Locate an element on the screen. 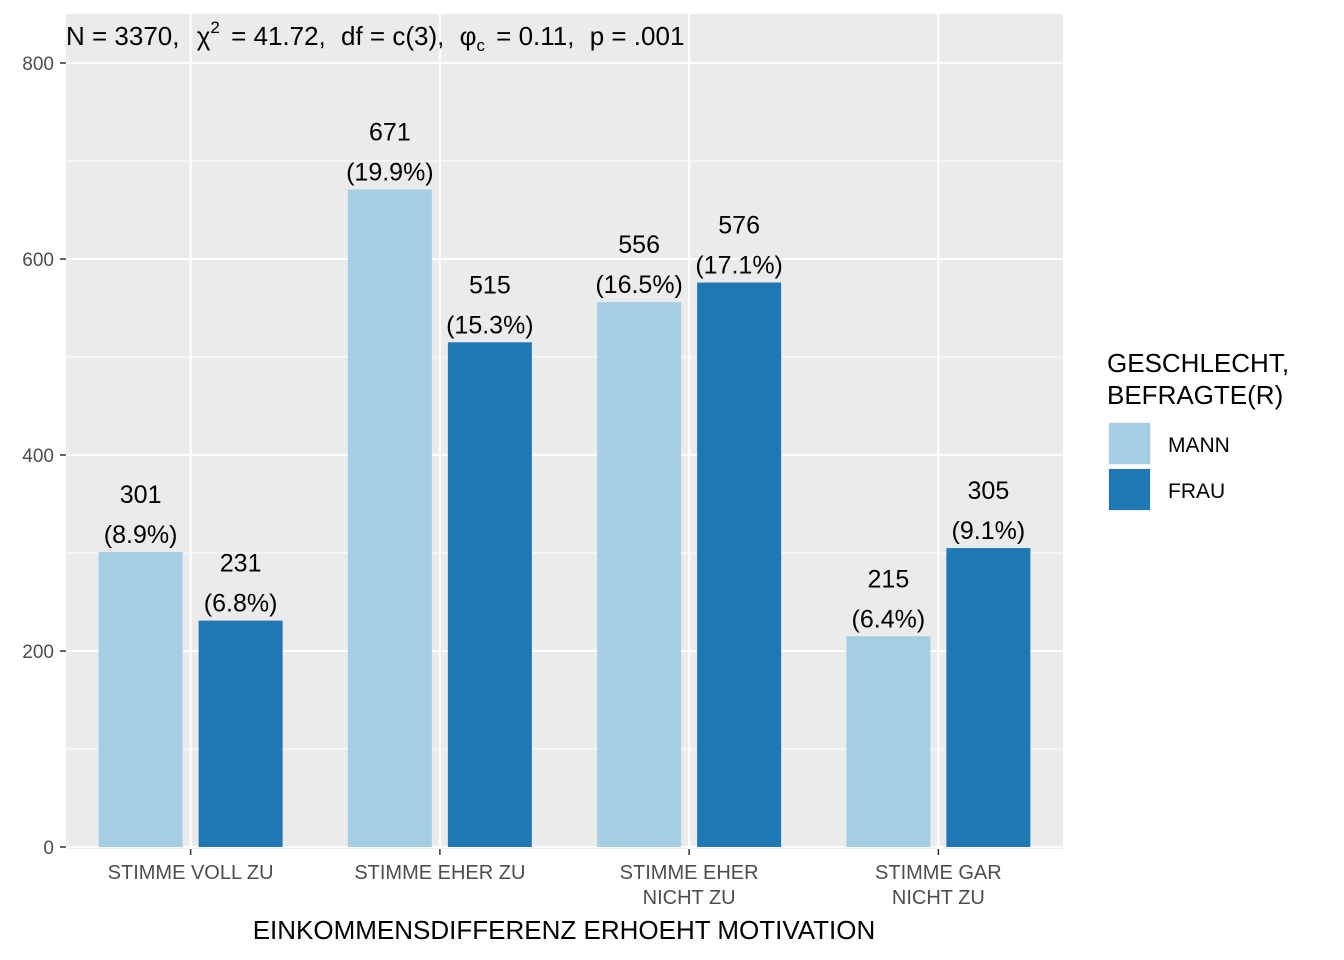  x-tick-label: STIMME VOLL ZU is located at coordinates (191, 873).